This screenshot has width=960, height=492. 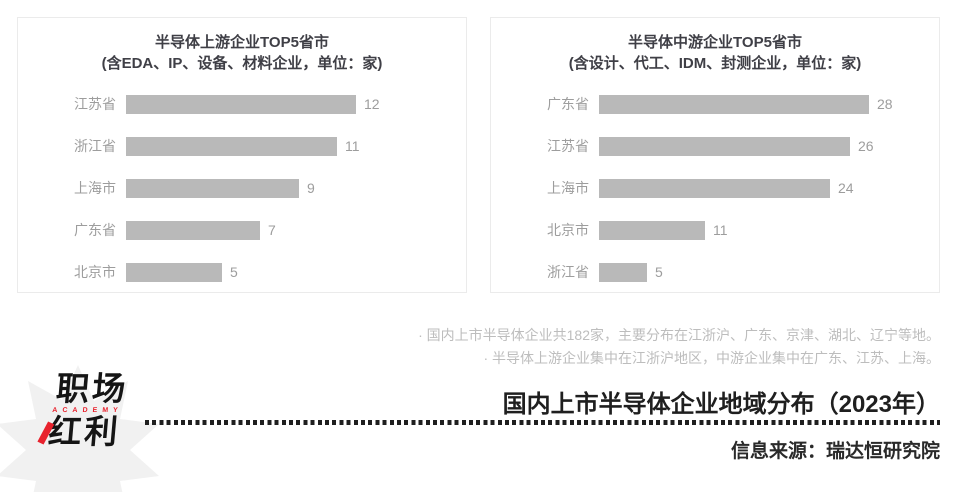 I want to click on annotation-line: · 国内上市半导体企业共182家，主要分布在江浙沪、广东、京津、湖北、辽宁等地。, so click(x=679, y=335).